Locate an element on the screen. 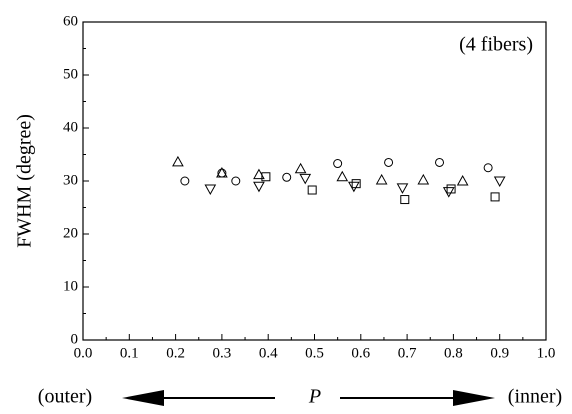 This screenshot has height=414, width=572. x-tick-label: 0.7 is located at coordinates (407, 353).